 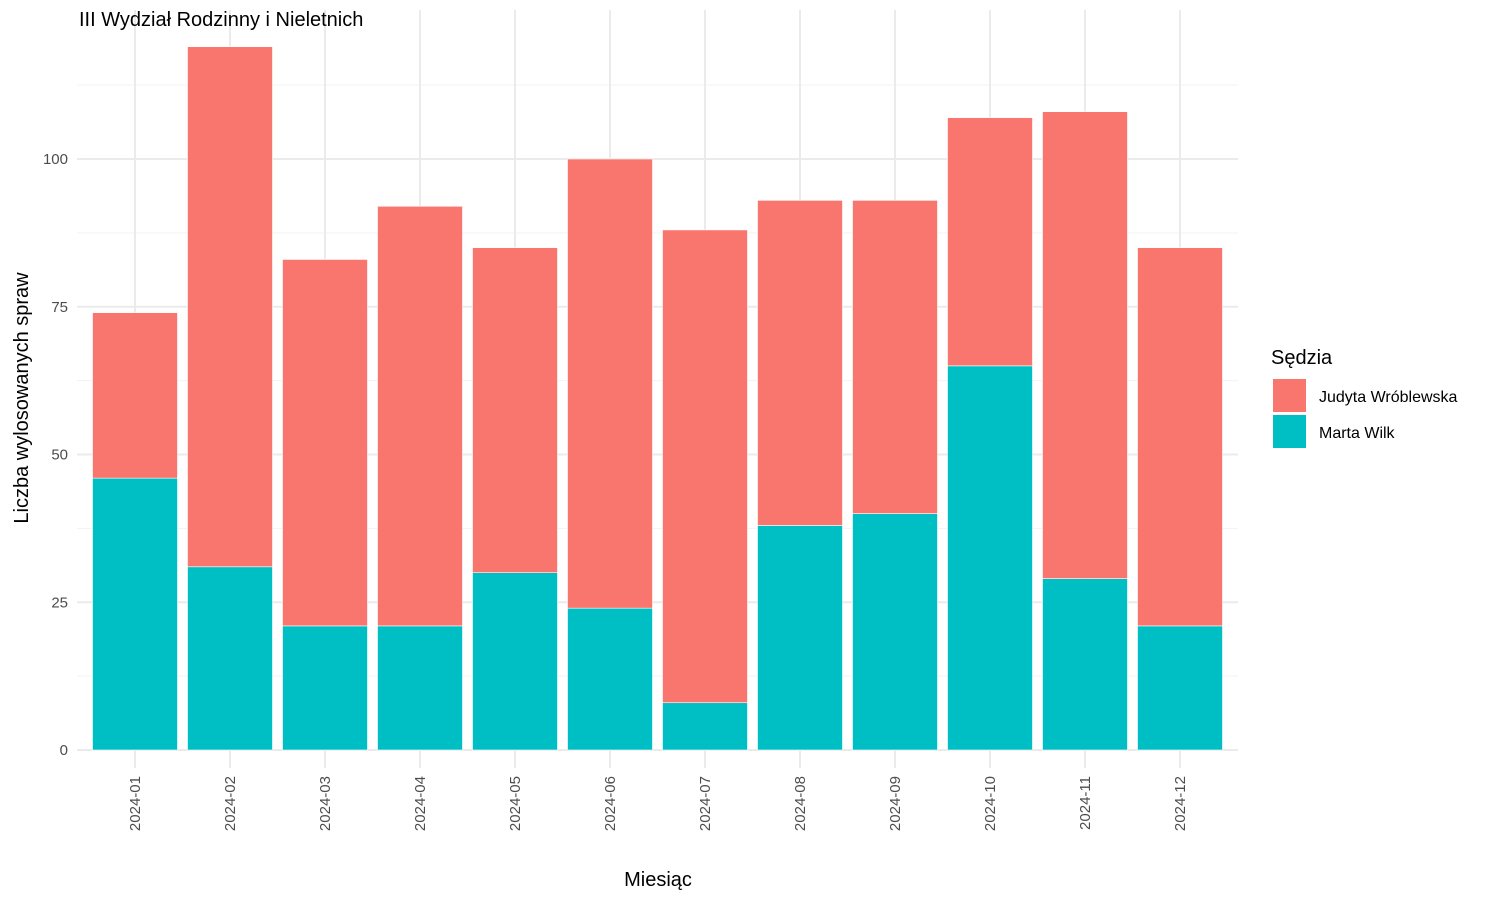 I want to click on x-tick-label: 2024-05, so click(x=515, y=803).